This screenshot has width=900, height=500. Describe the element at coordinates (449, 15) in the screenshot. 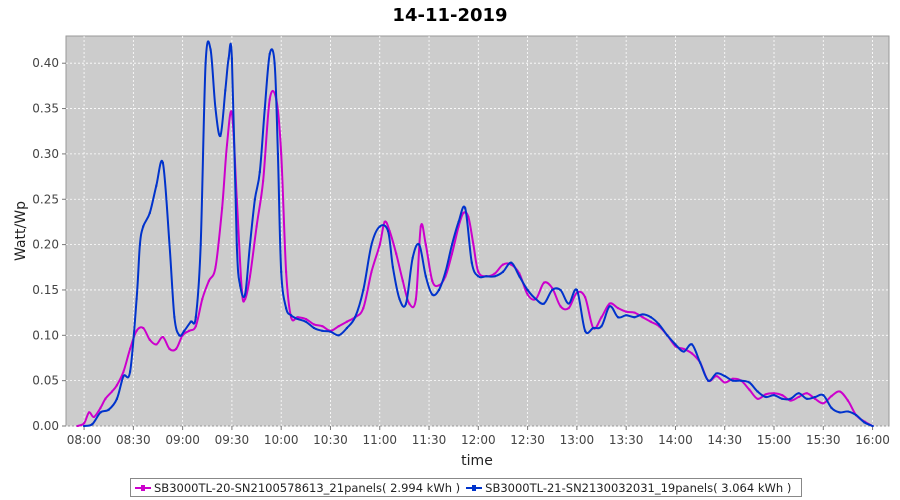

I see `chart-title: 14-11-2019` at that location.